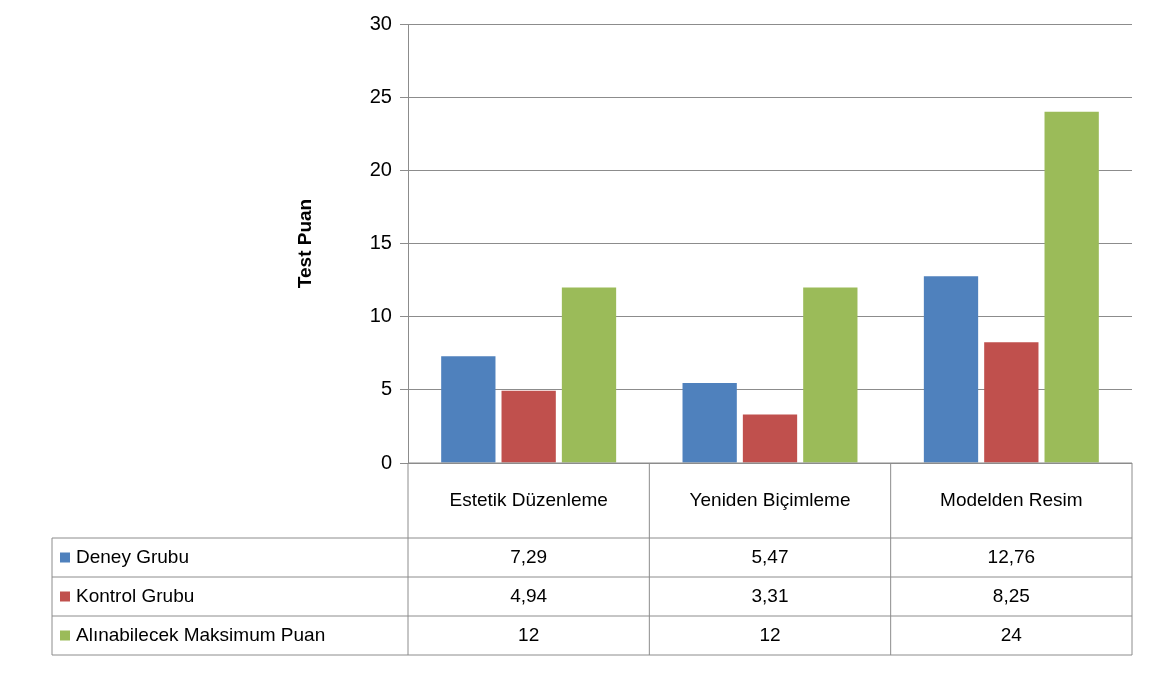  What do you see at coordinates (380, 242) in the screenshot?
I see `y-tick-label: 15` at bounding box center [380, 242].